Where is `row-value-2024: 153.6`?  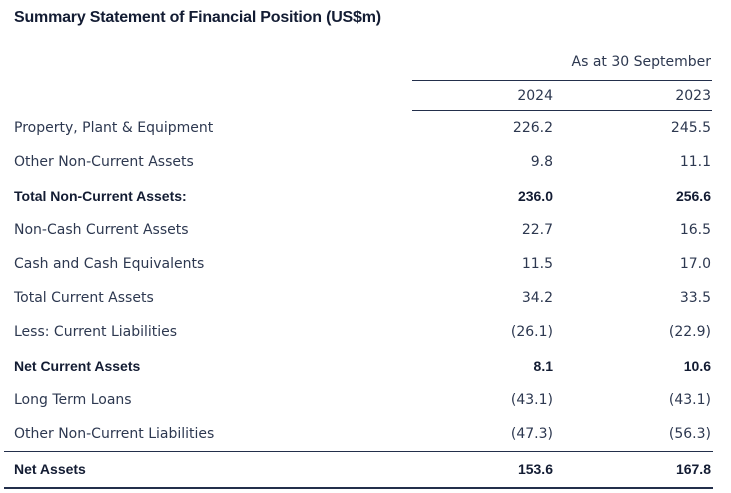
row-value-2024: 153.6 is located at coordinates (535, 469).